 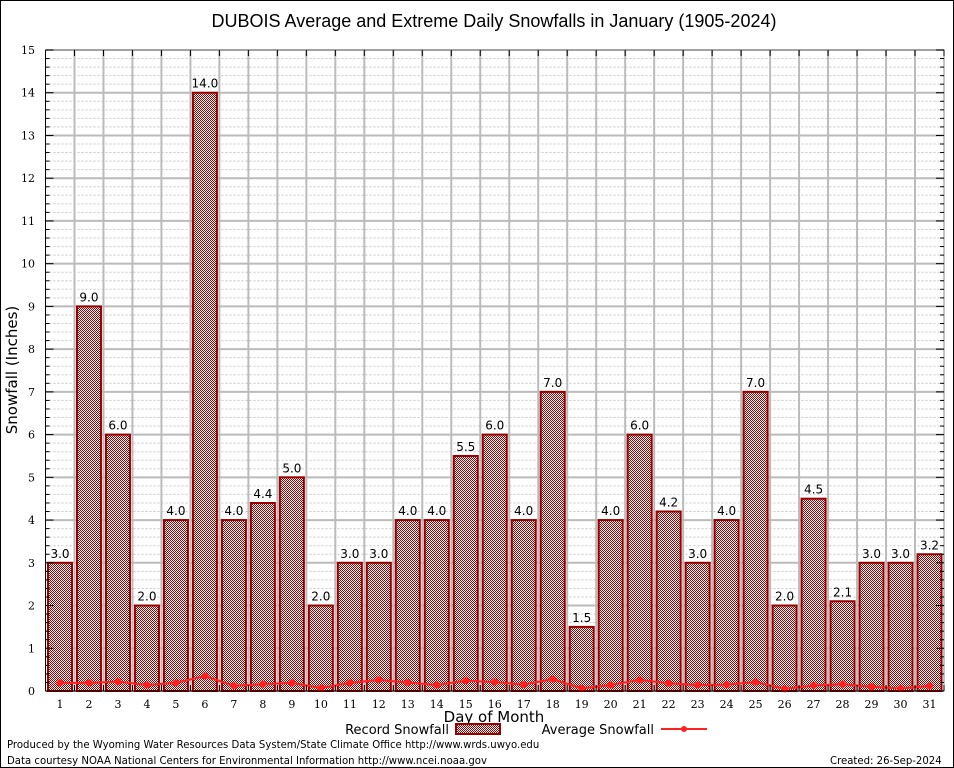 I want to click on x-tick-label: 22, so click(x=669, y=704).